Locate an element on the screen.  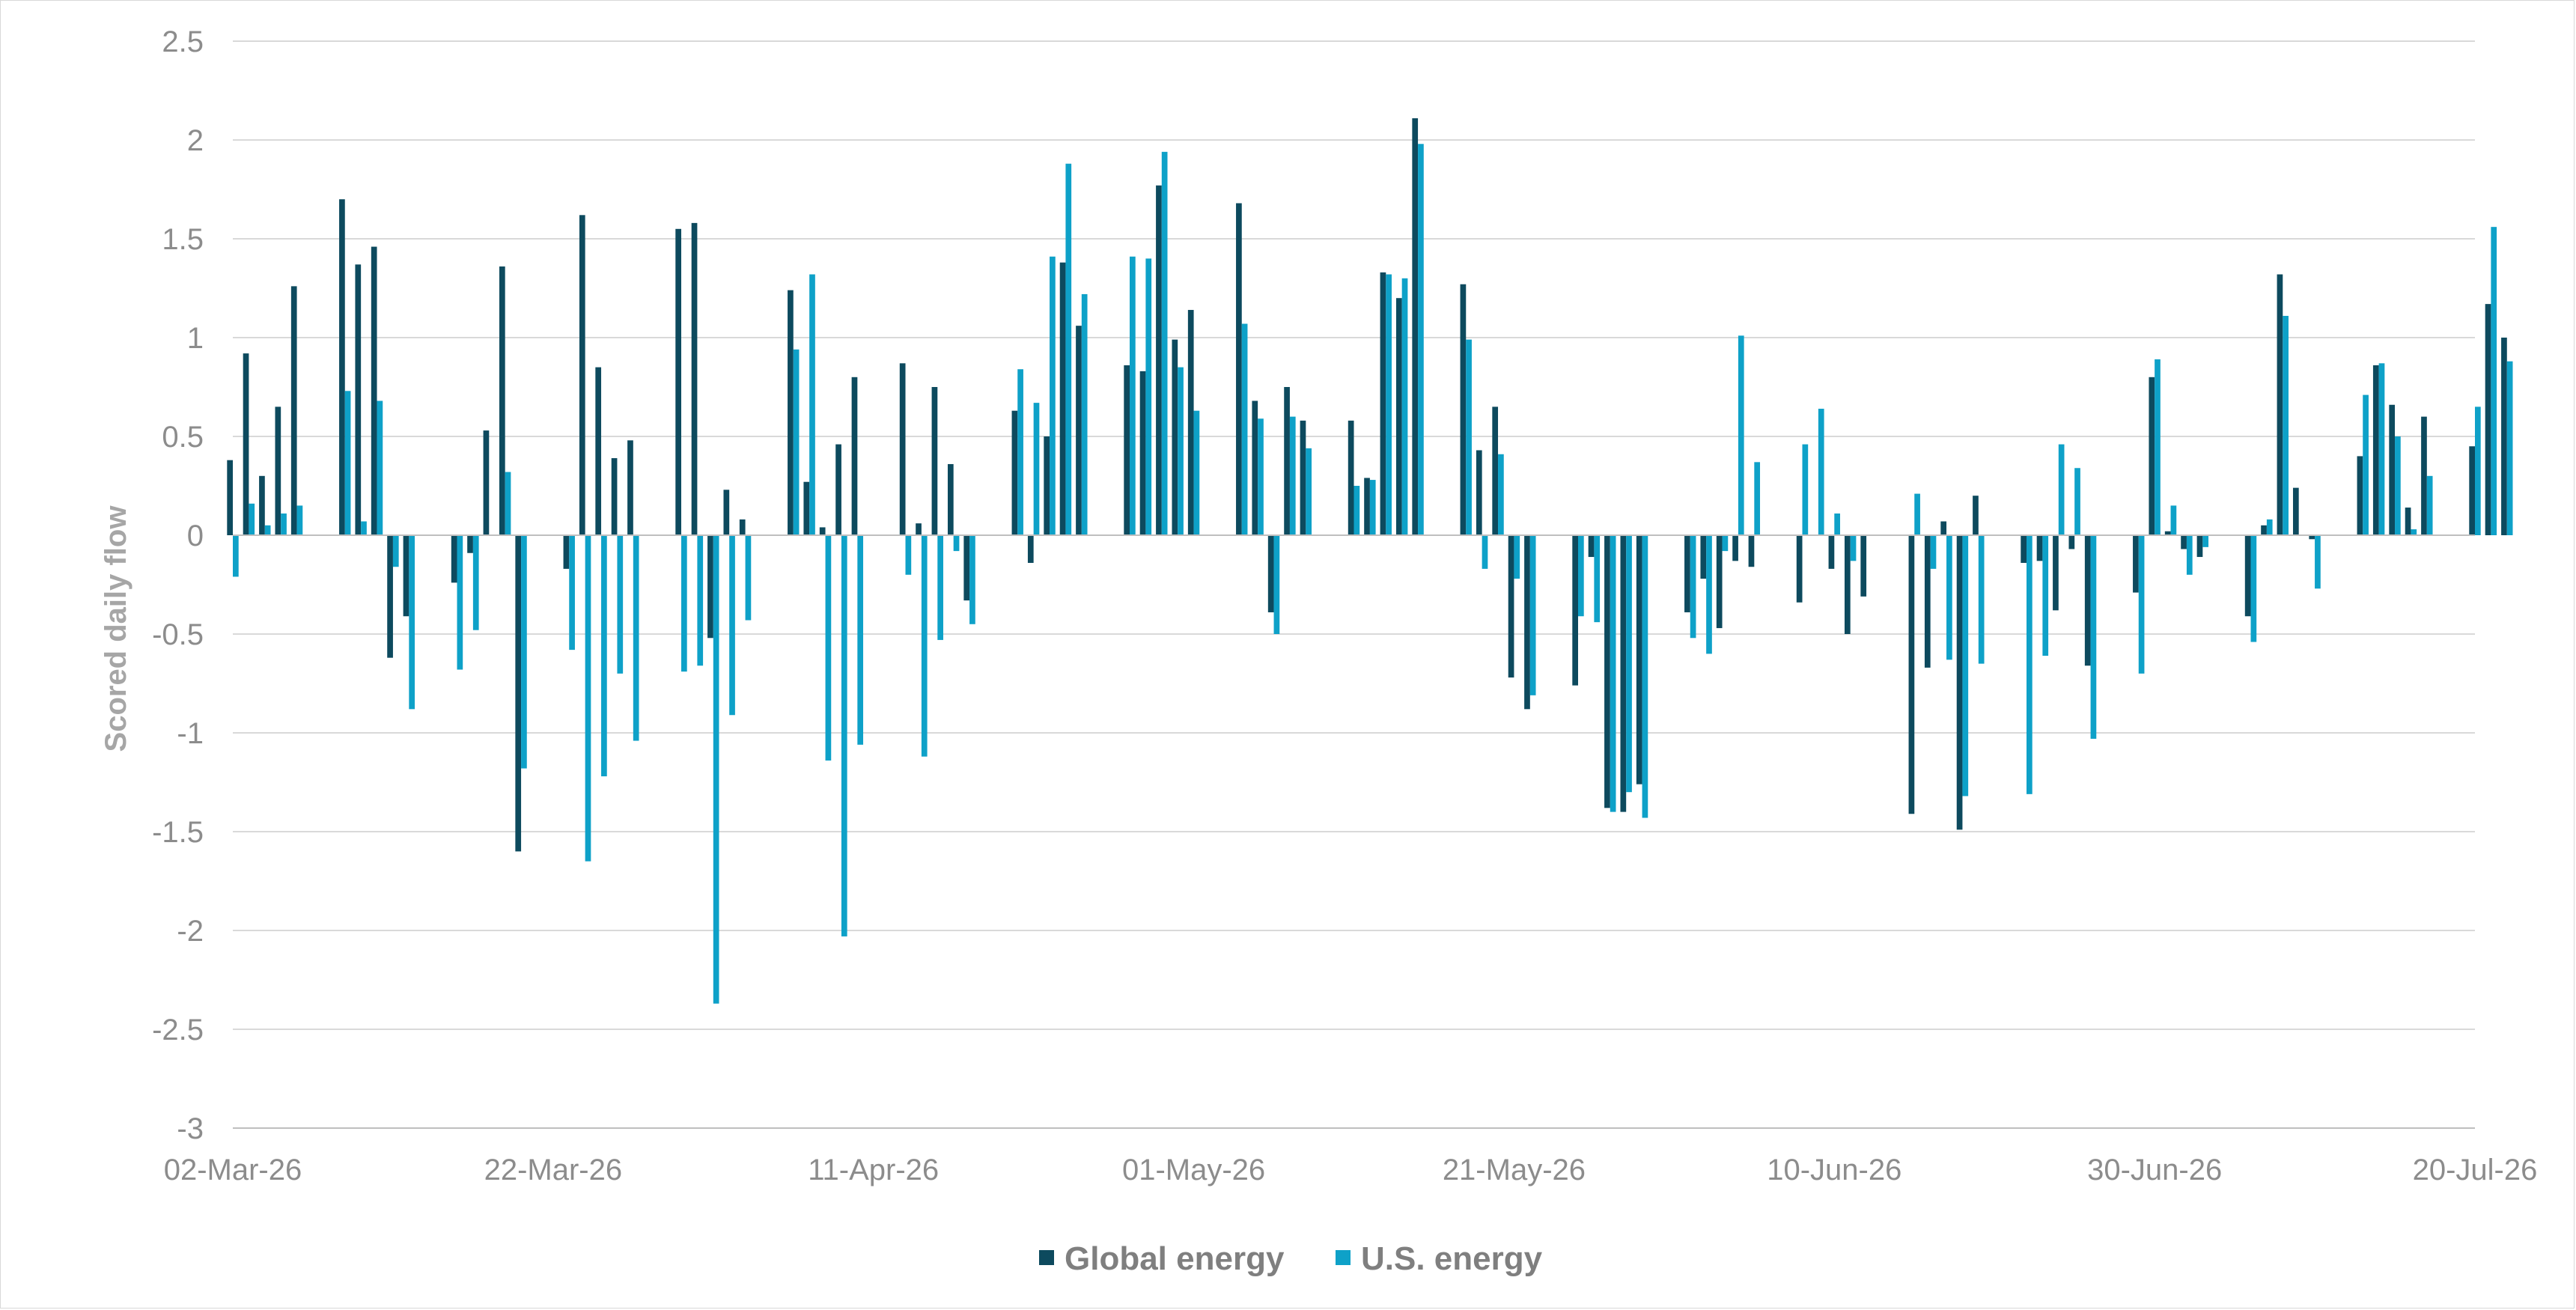
y-tick-label: 2.5 is located at coordinates (183, 41).